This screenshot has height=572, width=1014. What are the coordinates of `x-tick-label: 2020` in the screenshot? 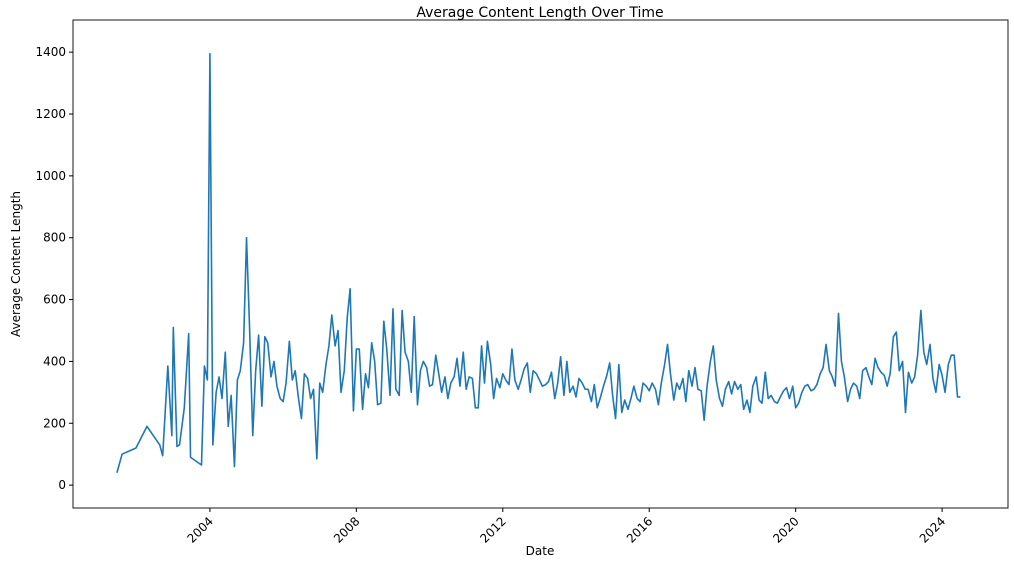 It's located at (785, 529).